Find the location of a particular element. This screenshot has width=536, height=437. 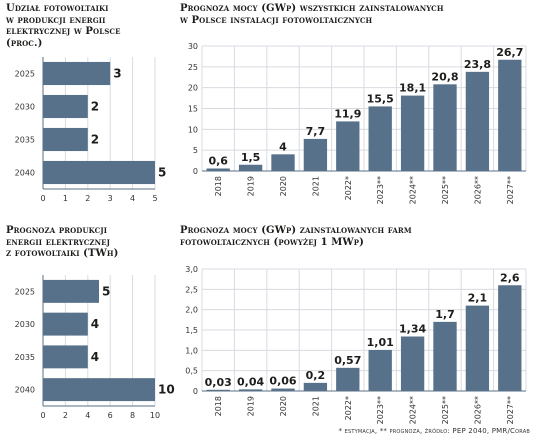

capacity-category-label: 2021 is located at coordinates (315, 186).